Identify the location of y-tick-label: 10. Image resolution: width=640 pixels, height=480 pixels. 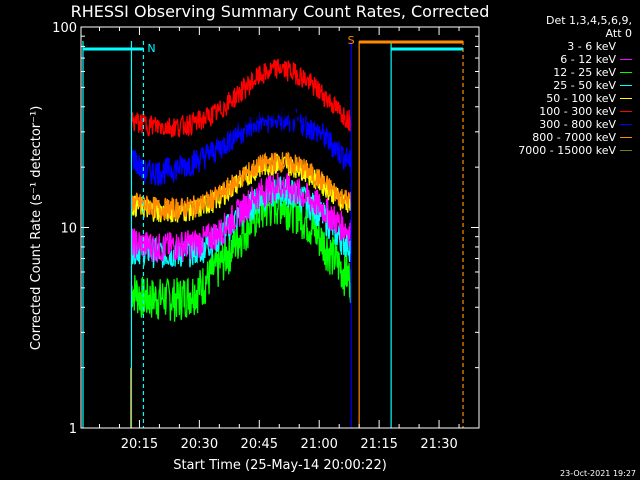
(68, 229).